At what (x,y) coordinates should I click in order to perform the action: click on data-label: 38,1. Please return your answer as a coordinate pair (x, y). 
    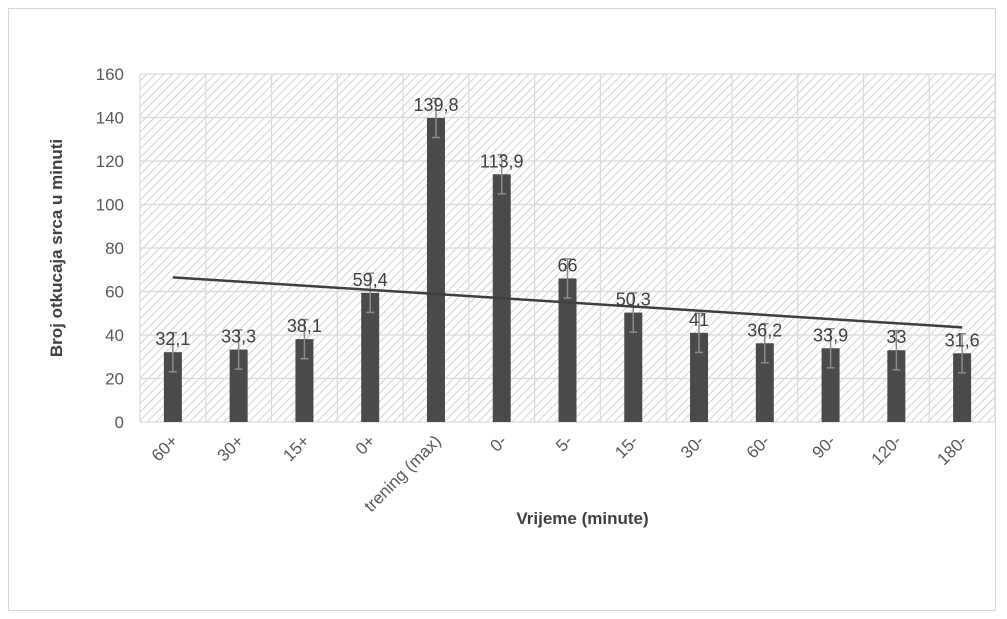
    Looking at the image, I should click on (304, 326).